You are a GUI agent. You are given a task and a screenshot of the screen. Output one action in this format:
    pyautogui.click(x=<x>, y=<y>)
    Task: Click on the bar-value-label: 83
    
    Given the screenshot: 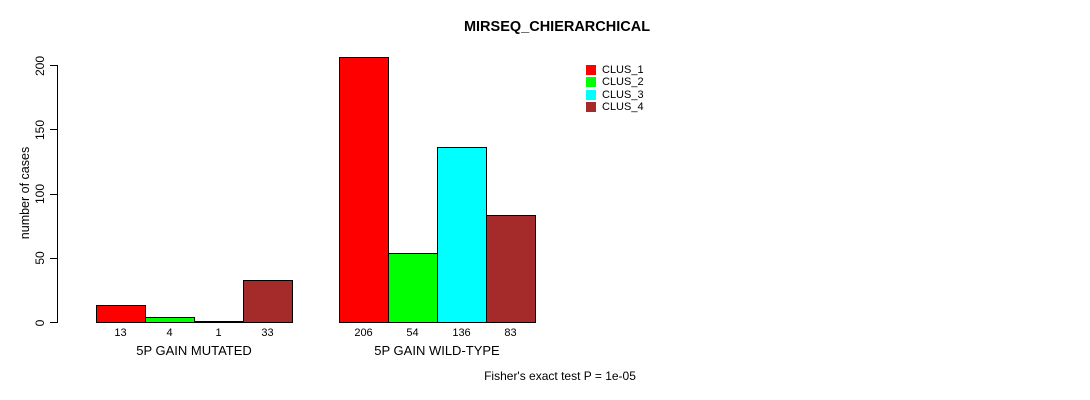 What is the action you would take?
    pyautogui.click(x=510, y=333)
    